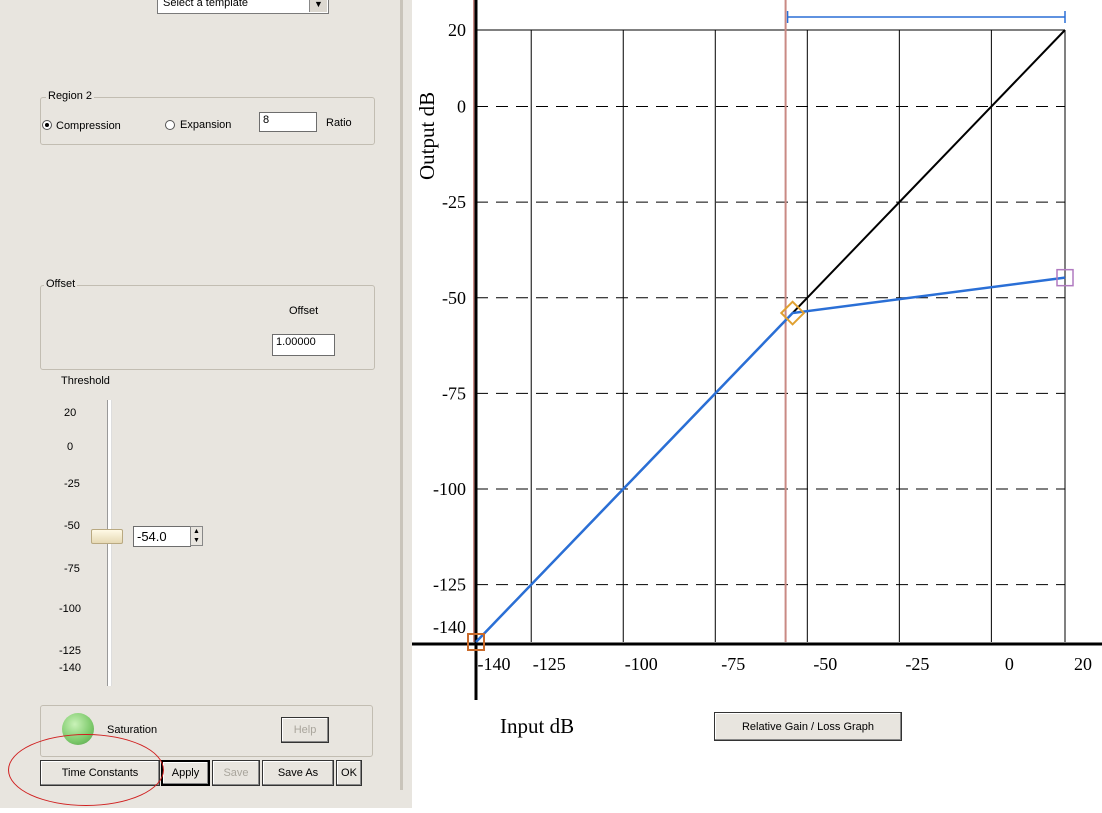 The image size is (1102, 813). What do you see at coordinates (318, 6) in the screenshot?
I see `chevron-down-icon: ▼` at bounding box center [318, 6].